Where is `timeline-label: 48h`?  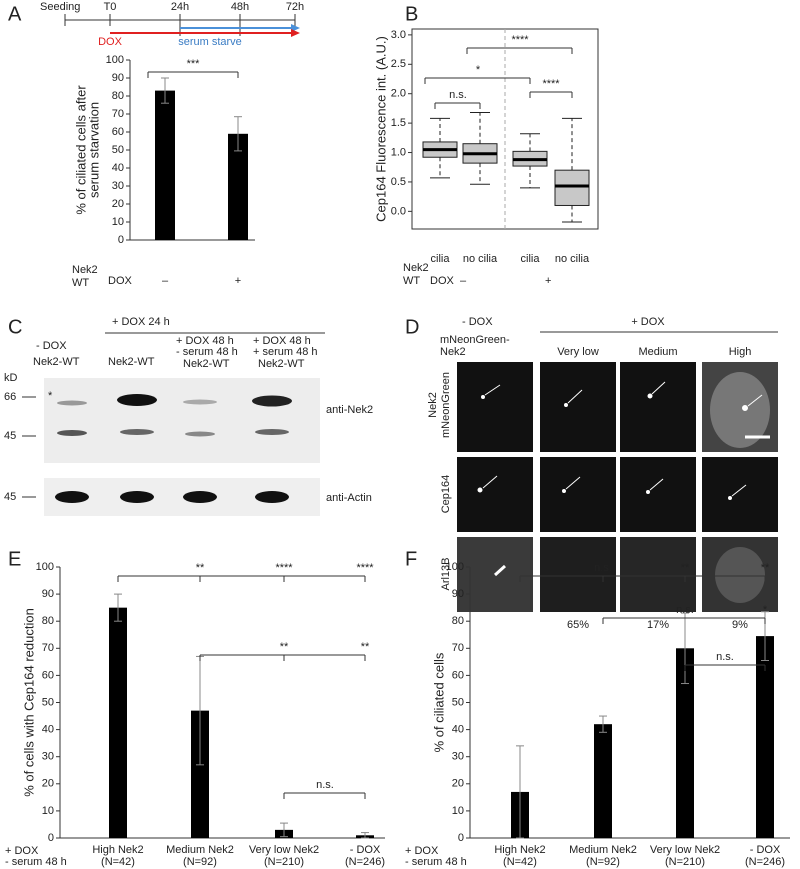
timeline-label: 48h is located at coordinates (240, 7).